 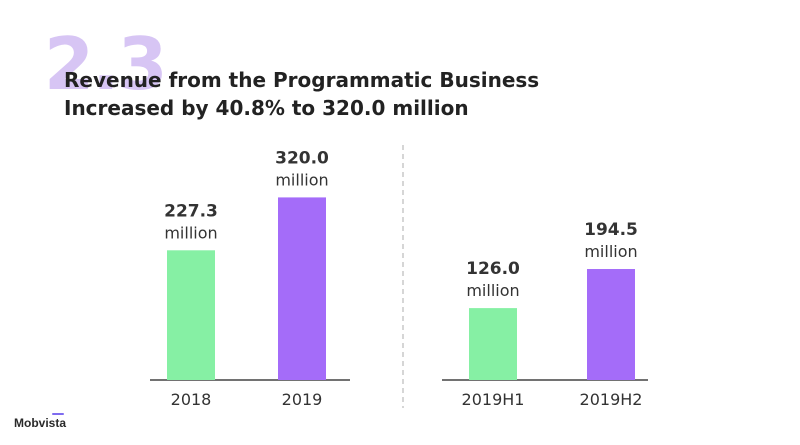 What do you see at coordinates (611, 324) in the screenshot?
I see `bar-2019h2` at bounding box center [611, 324].